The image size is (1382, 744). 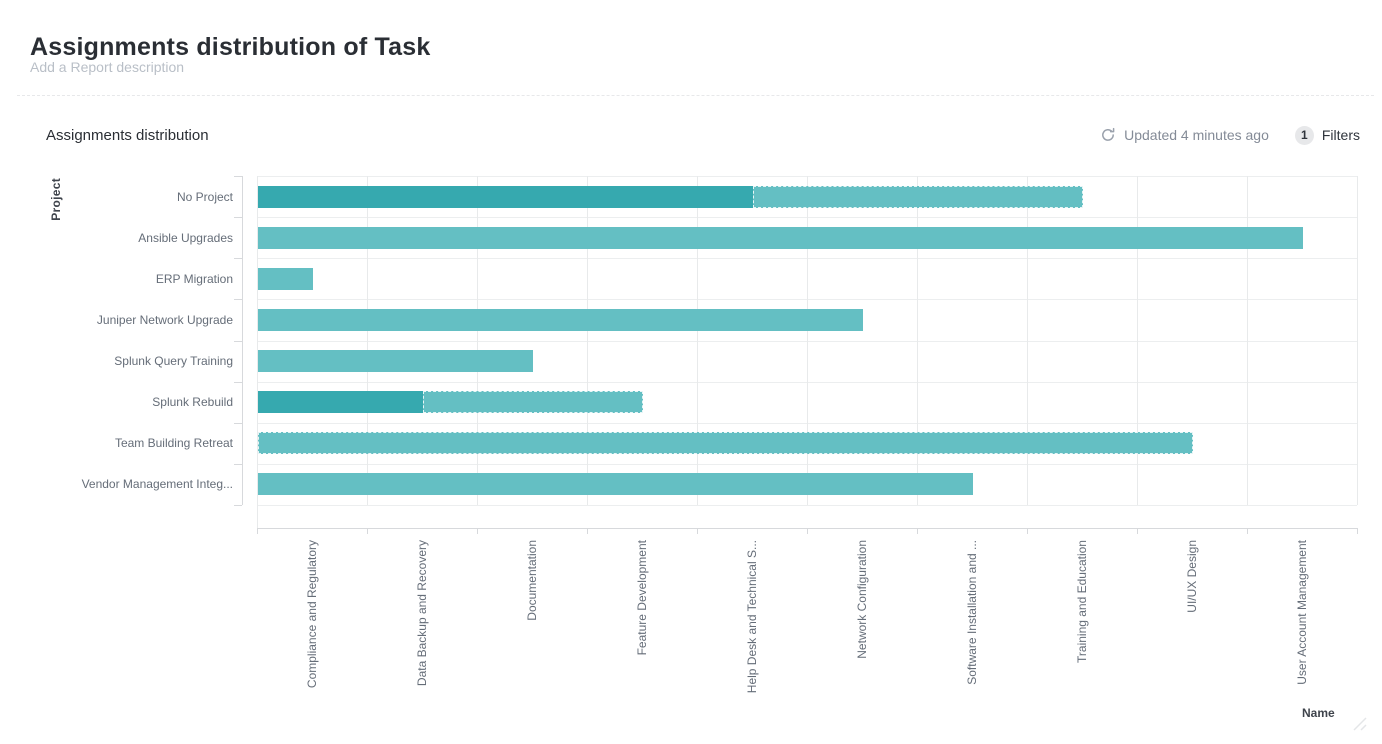 I want to click on filters-label: Filters, so click(x=1340, y=135).